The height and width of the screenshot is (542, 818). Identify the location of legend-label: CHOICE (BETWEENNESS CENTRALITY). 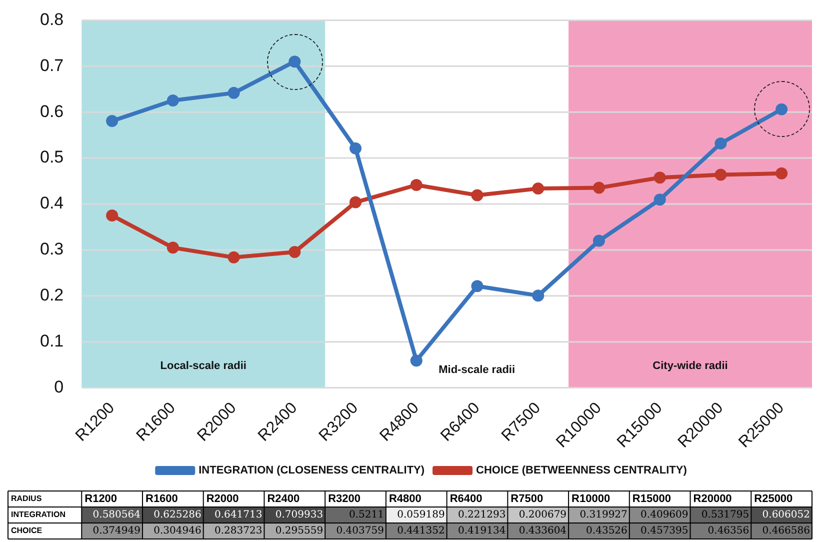
(582, 470).